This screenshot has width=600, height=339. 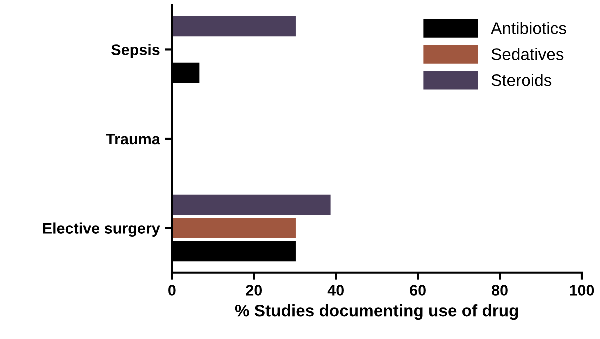 What do you see at coordinates (528, 54) in the screenshot?
I see `legend-label: Sedatives` at bounding box center [528, 54].